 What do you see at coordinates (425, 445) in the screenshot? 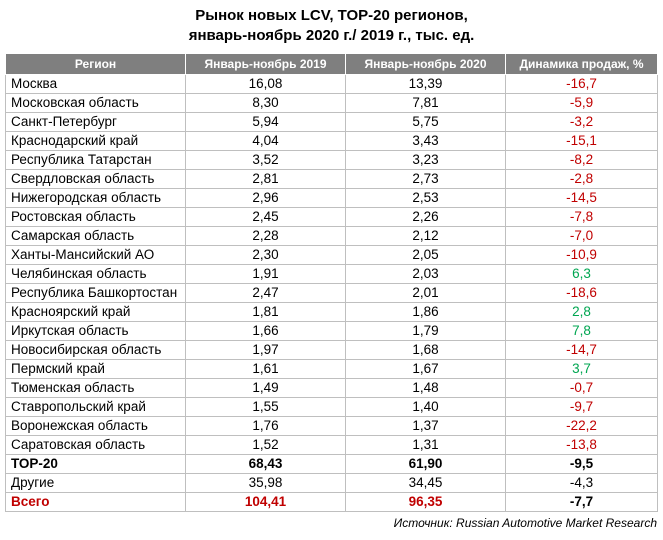
I see `value-2020-cell: 1,31` at bounding box center [425, 445].